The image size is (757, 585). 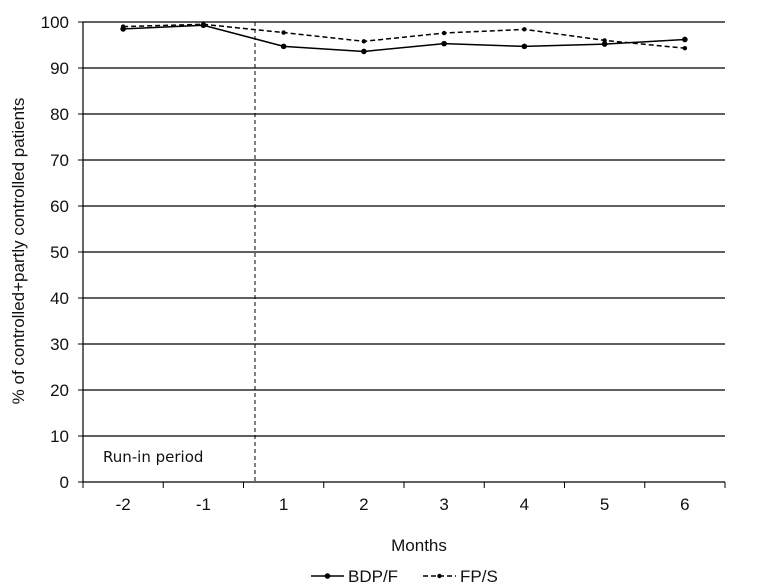 I want to click on x-tick-labels: -2 -1 1 2 3 4 5 6, so click(x=403, y=504).